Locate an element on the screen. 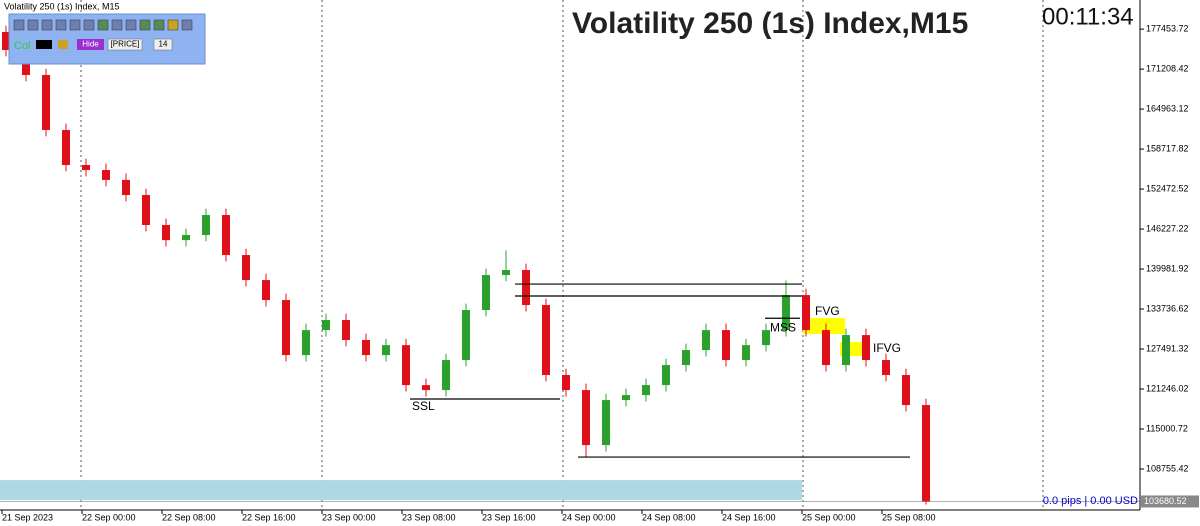  x-tick-label: 21 Sep 2023 is located at coordinates (27, 517).